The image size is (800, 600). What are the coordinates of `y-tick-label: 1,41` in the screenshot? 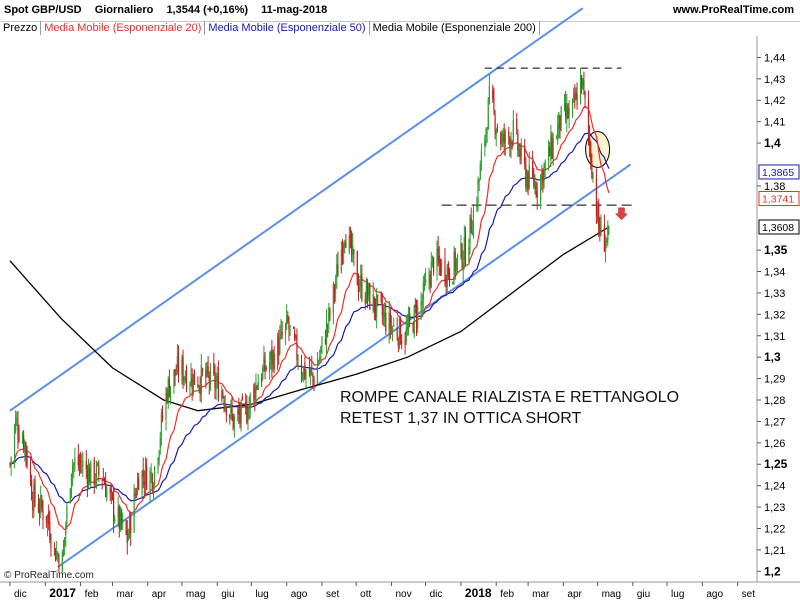 It's located at (774, 123).